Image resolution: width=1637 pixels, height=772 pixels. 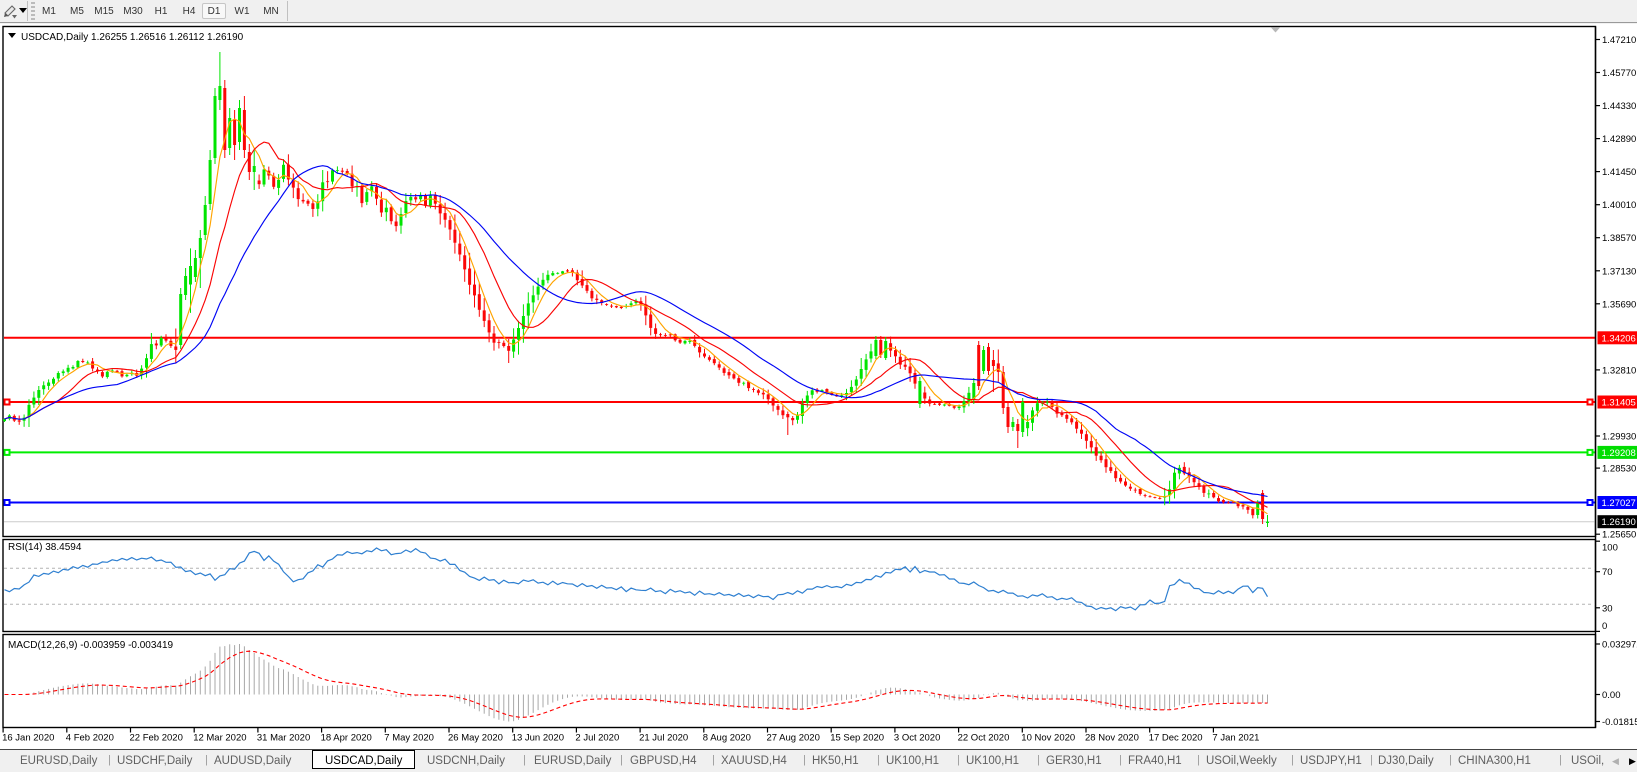 I want to click on svg-text: 7 May 2020, so click(x=409, y=738).